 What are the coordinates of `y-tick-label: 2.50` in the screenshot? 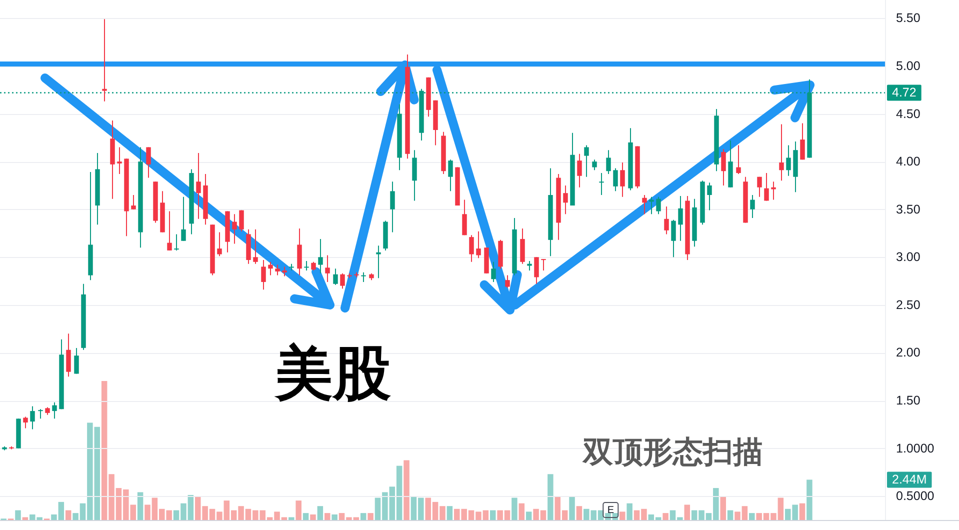 It's located at (908, 305).